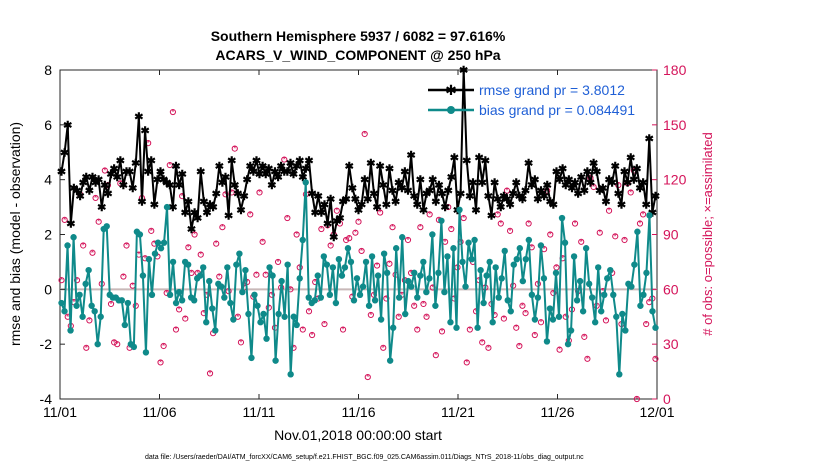  Describe the element at coordinates (48, 289) in the screenshot. I see `y-tick-label: 0` at that location.